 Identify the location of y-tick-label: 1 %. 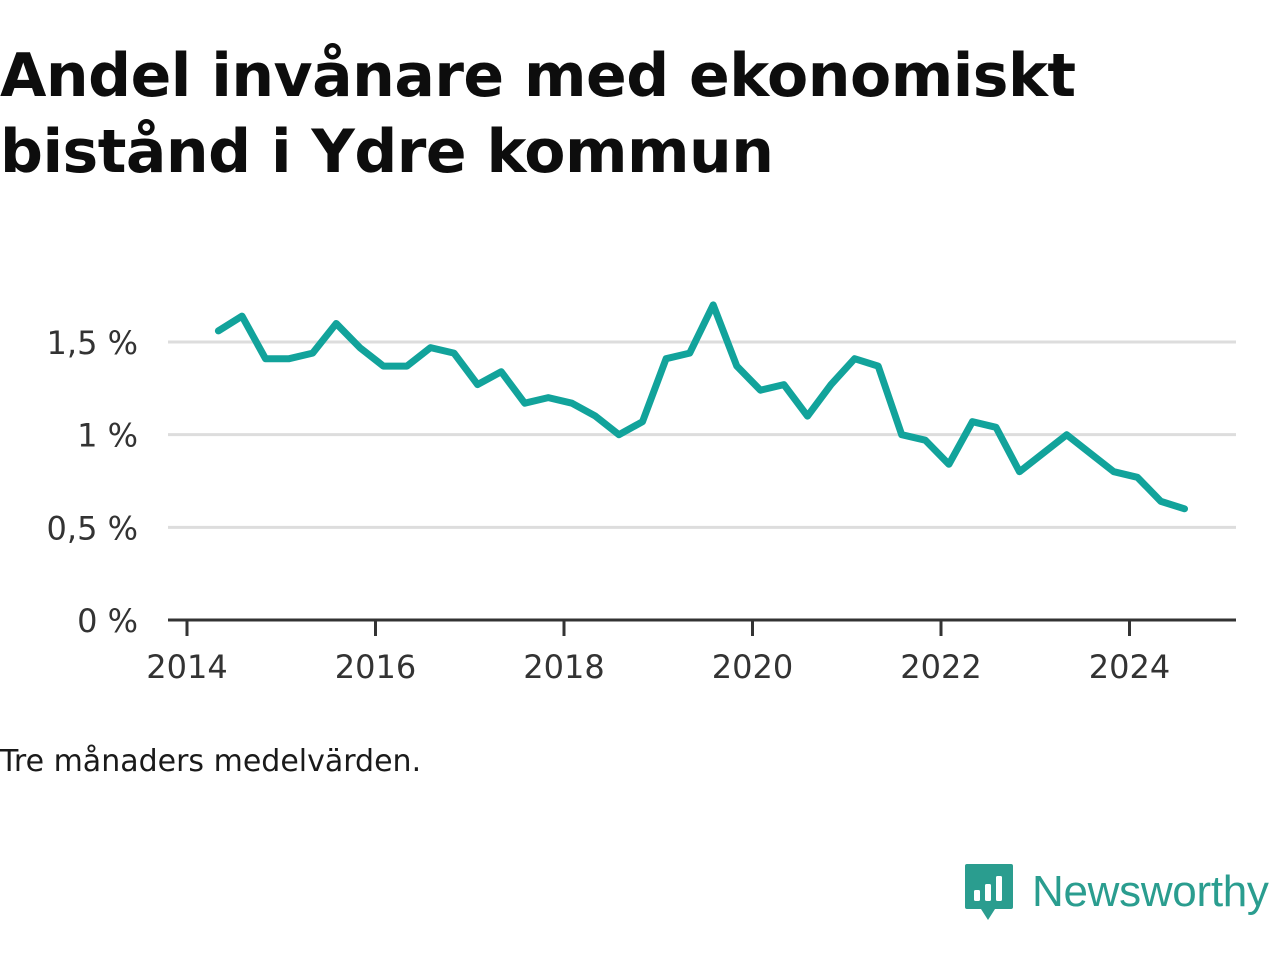
(107, 436).